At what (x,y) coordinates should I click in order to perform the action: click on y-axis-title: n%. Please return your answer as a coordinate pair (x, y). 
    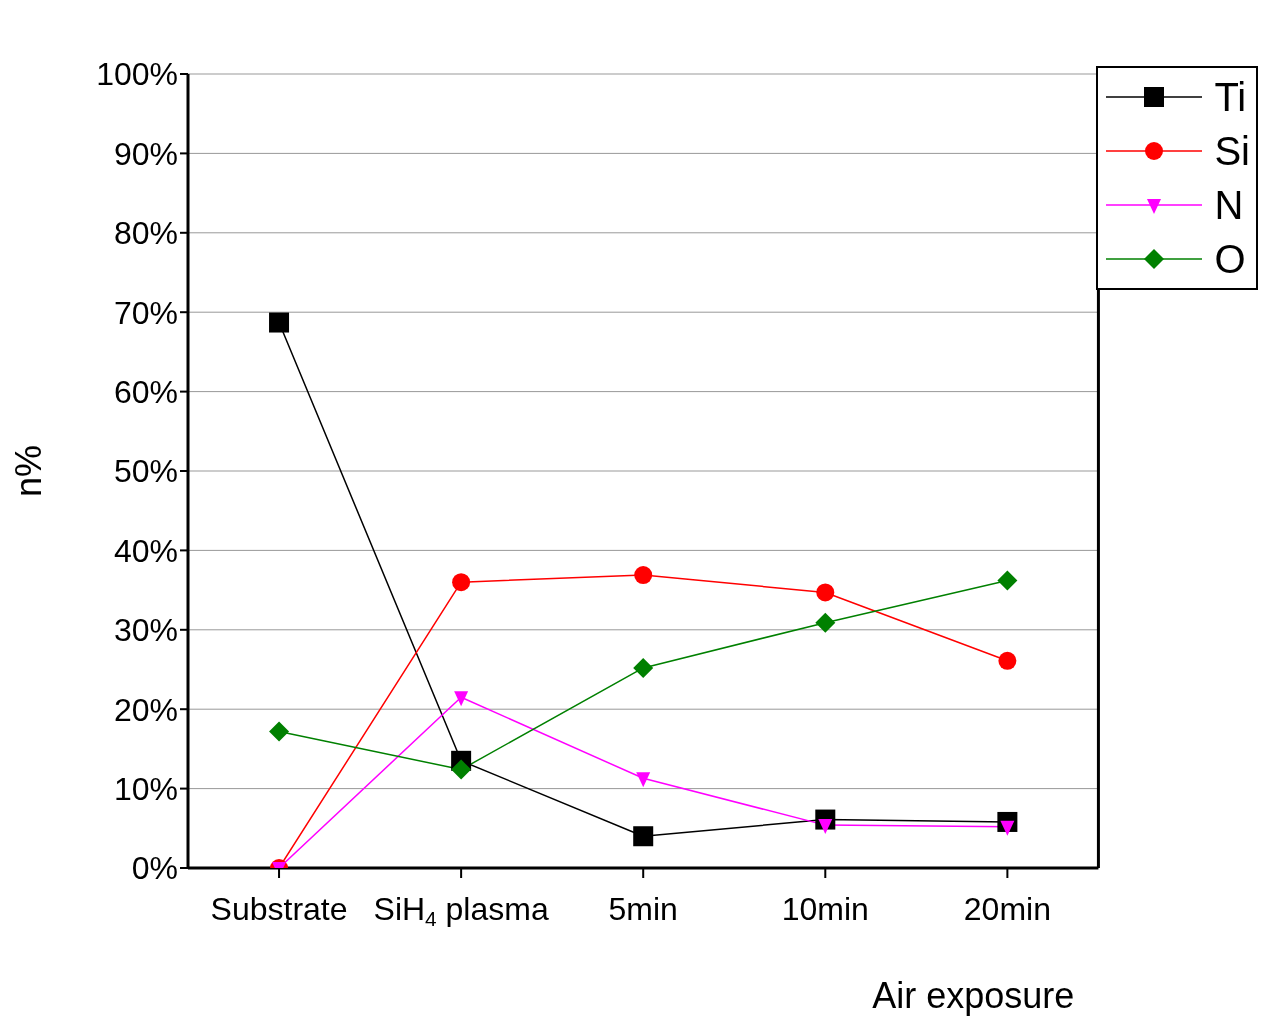
    Looking at the image, I should click on (28, 471).